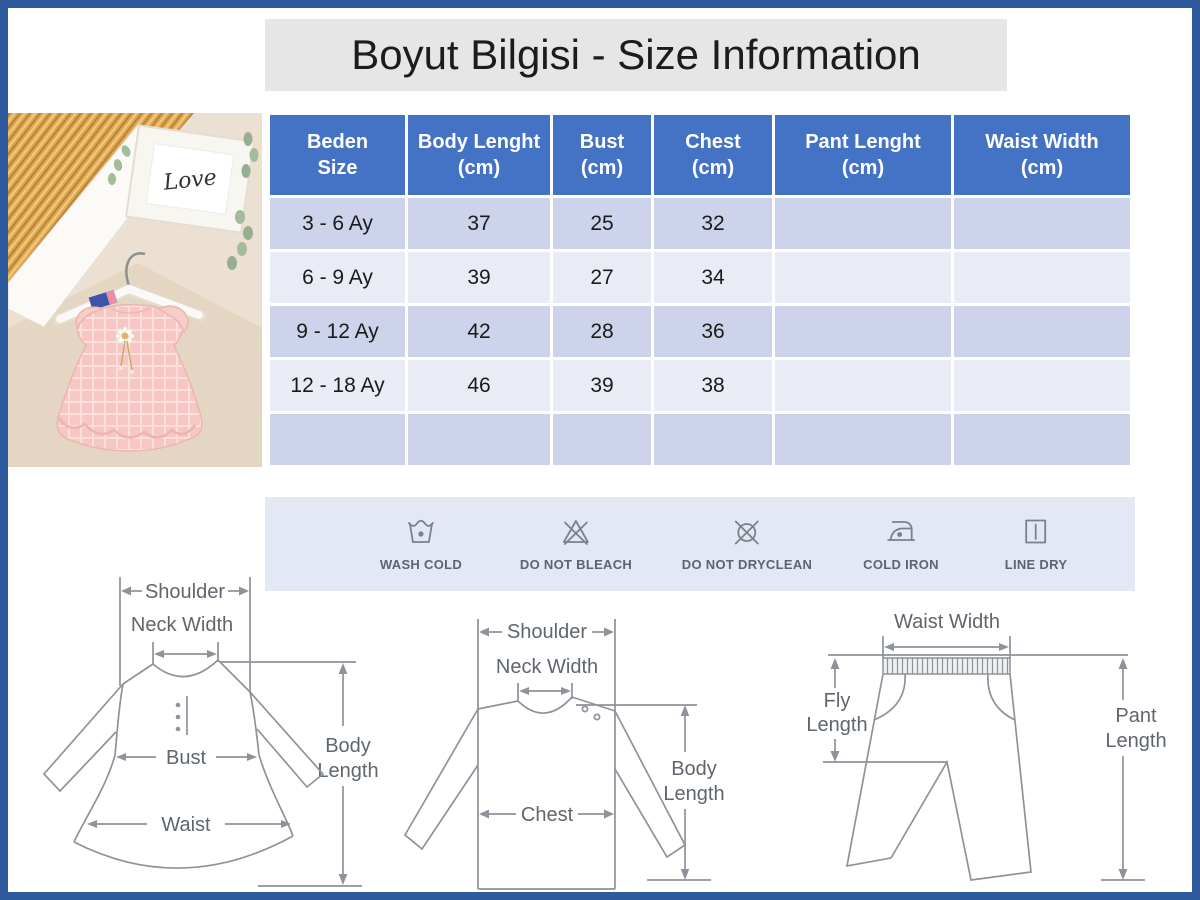 The height and width of the screenshot is (900, 1200). I want to click on table-row: 6 - 9 Ay 39 27 34, so click(700, 277).